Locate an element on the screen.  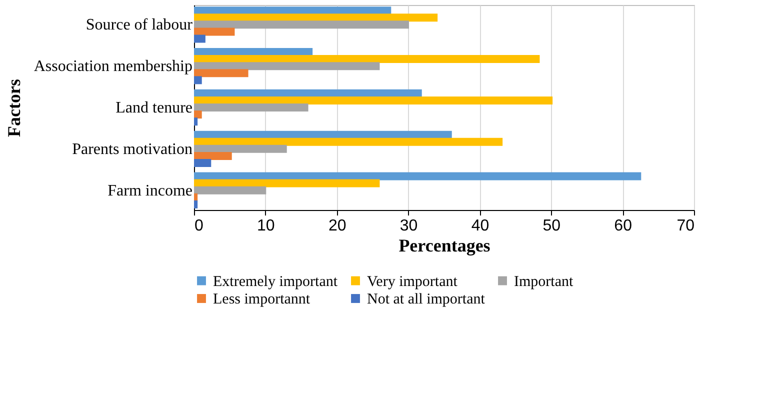
x-tick-label: 50 is located at coordinates (551, 226).